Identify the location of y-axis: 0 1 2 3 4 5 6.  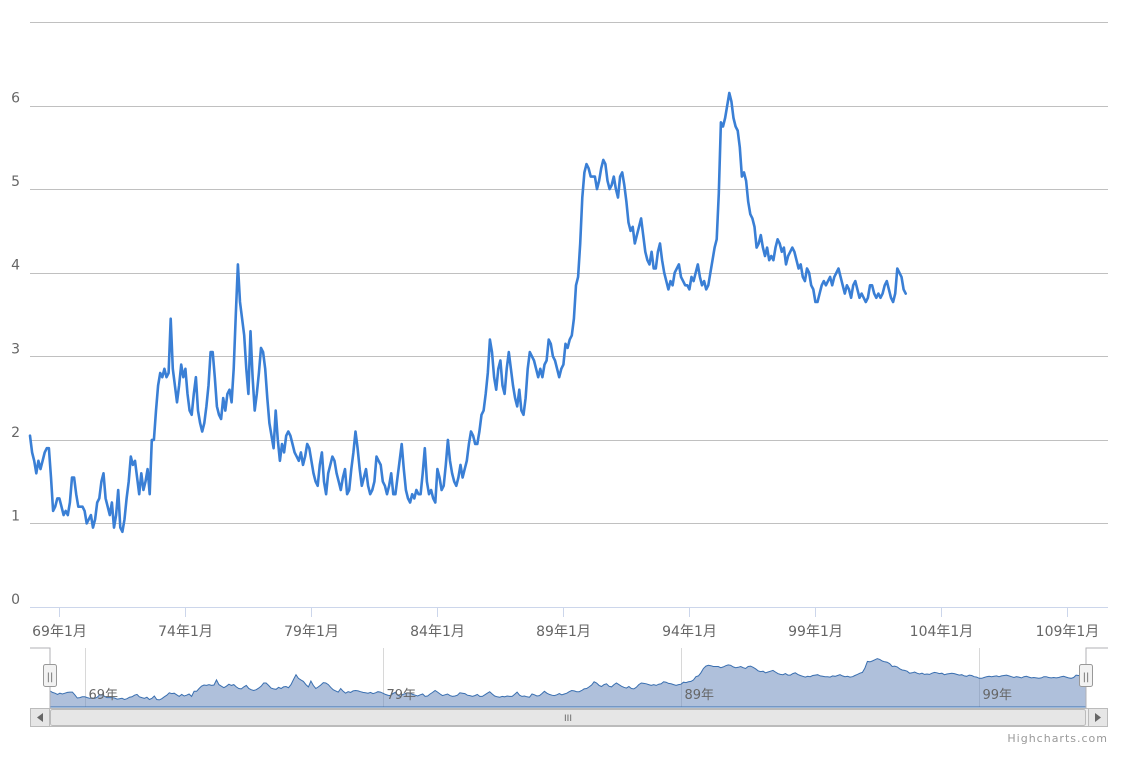
(15, 349).